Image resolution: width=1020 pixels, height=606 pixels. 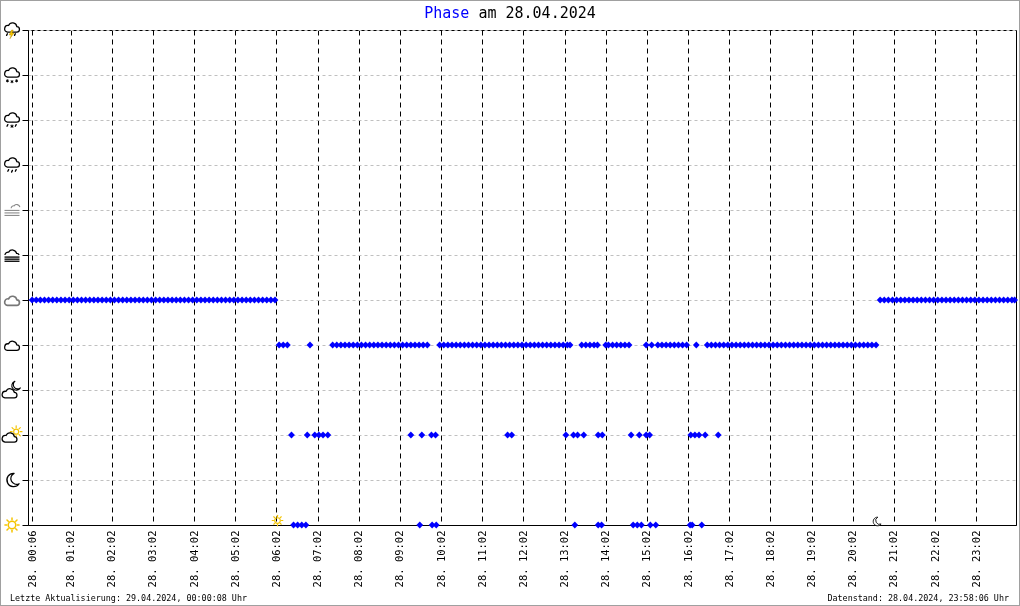 I want to click on x-tick-label: 28. 23:02, so click(x=975, y=559).